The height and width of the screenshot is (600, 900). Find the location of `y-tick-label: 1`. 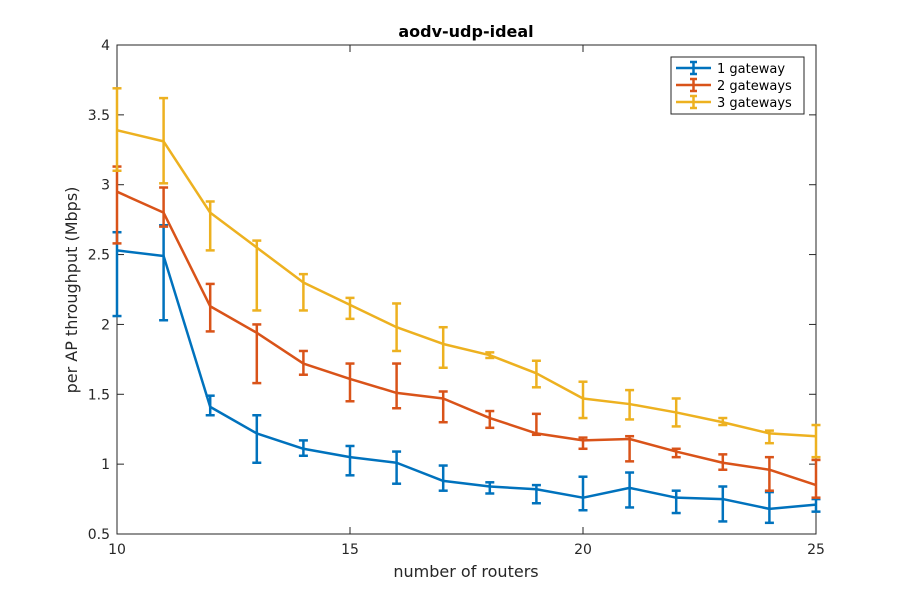

y-tick-label: 1 is located at coordinates (105, 465).